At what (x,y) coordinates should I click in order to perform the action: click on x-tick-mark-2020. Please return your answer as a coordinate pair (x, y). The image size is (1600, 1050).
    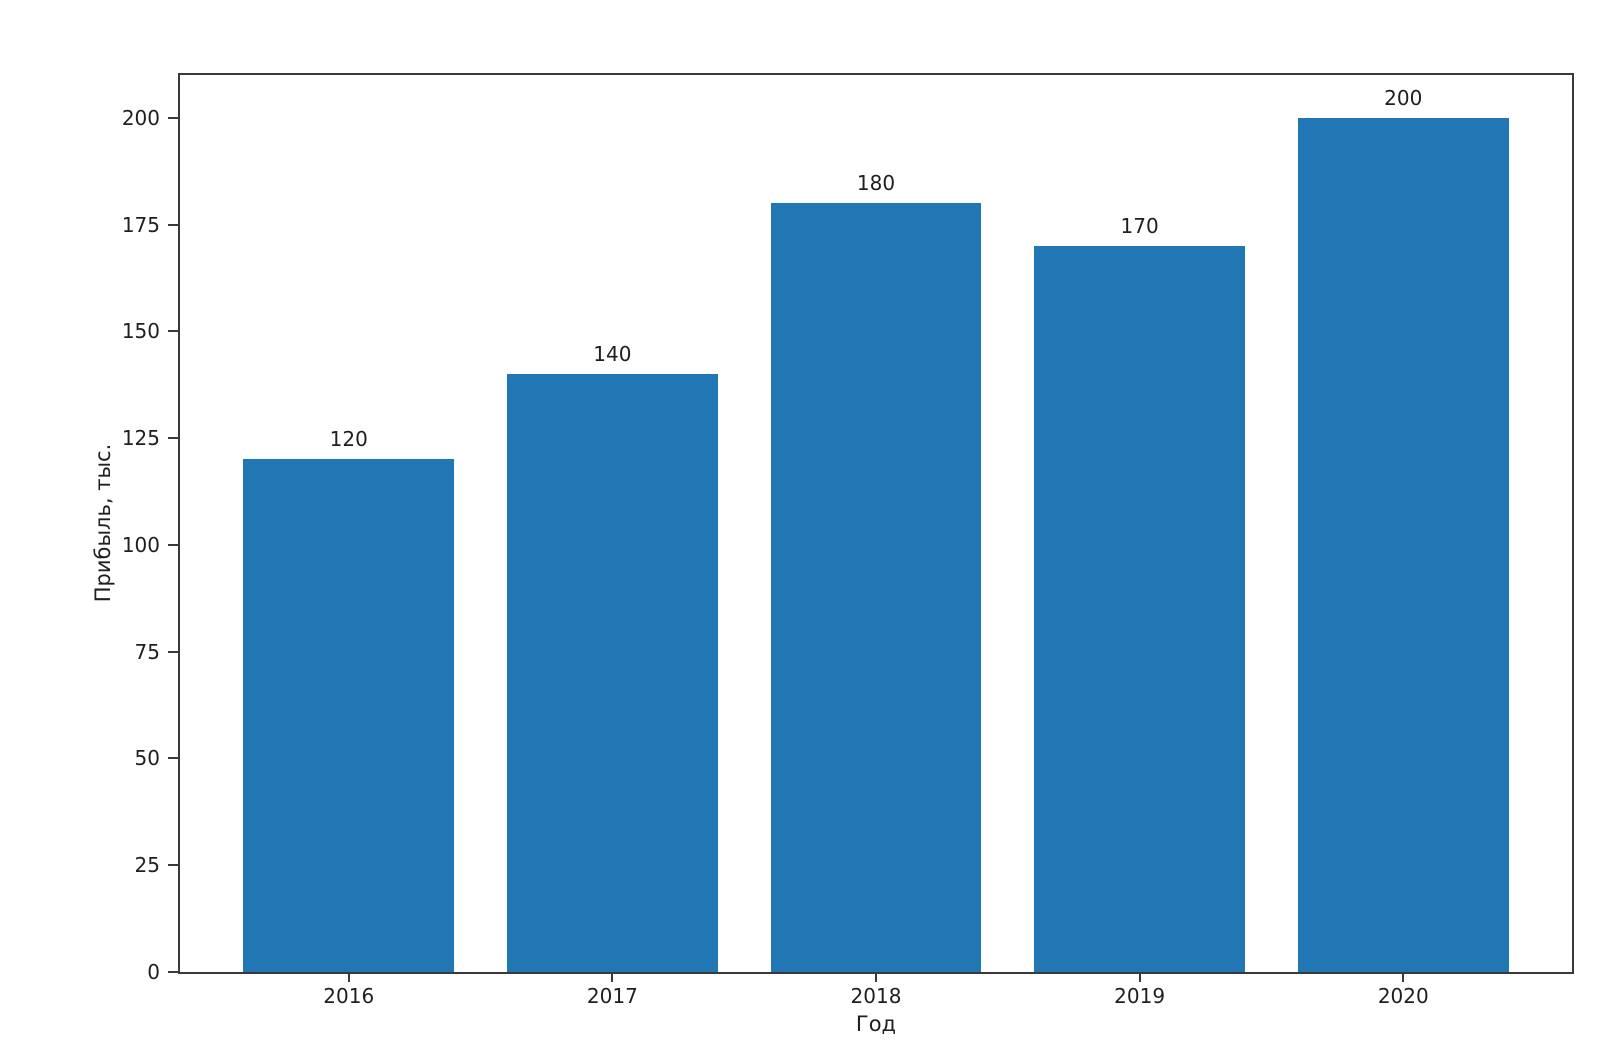
    Looking at the image, I should click on (1403, 977).